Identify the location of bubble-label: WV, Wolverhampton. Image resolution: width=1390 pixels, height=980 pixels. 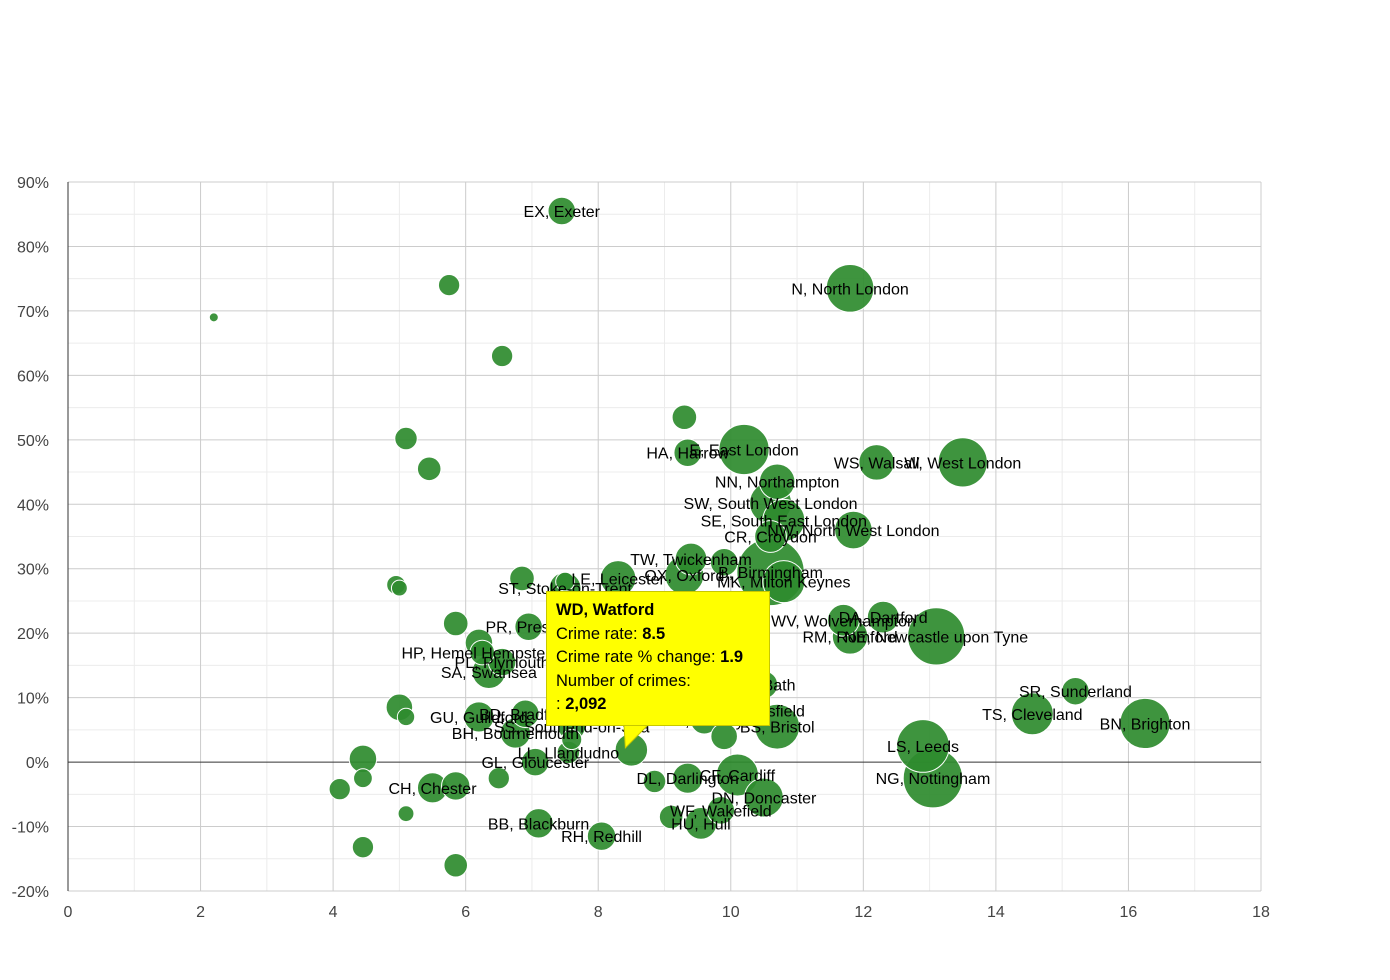
(843, 621).